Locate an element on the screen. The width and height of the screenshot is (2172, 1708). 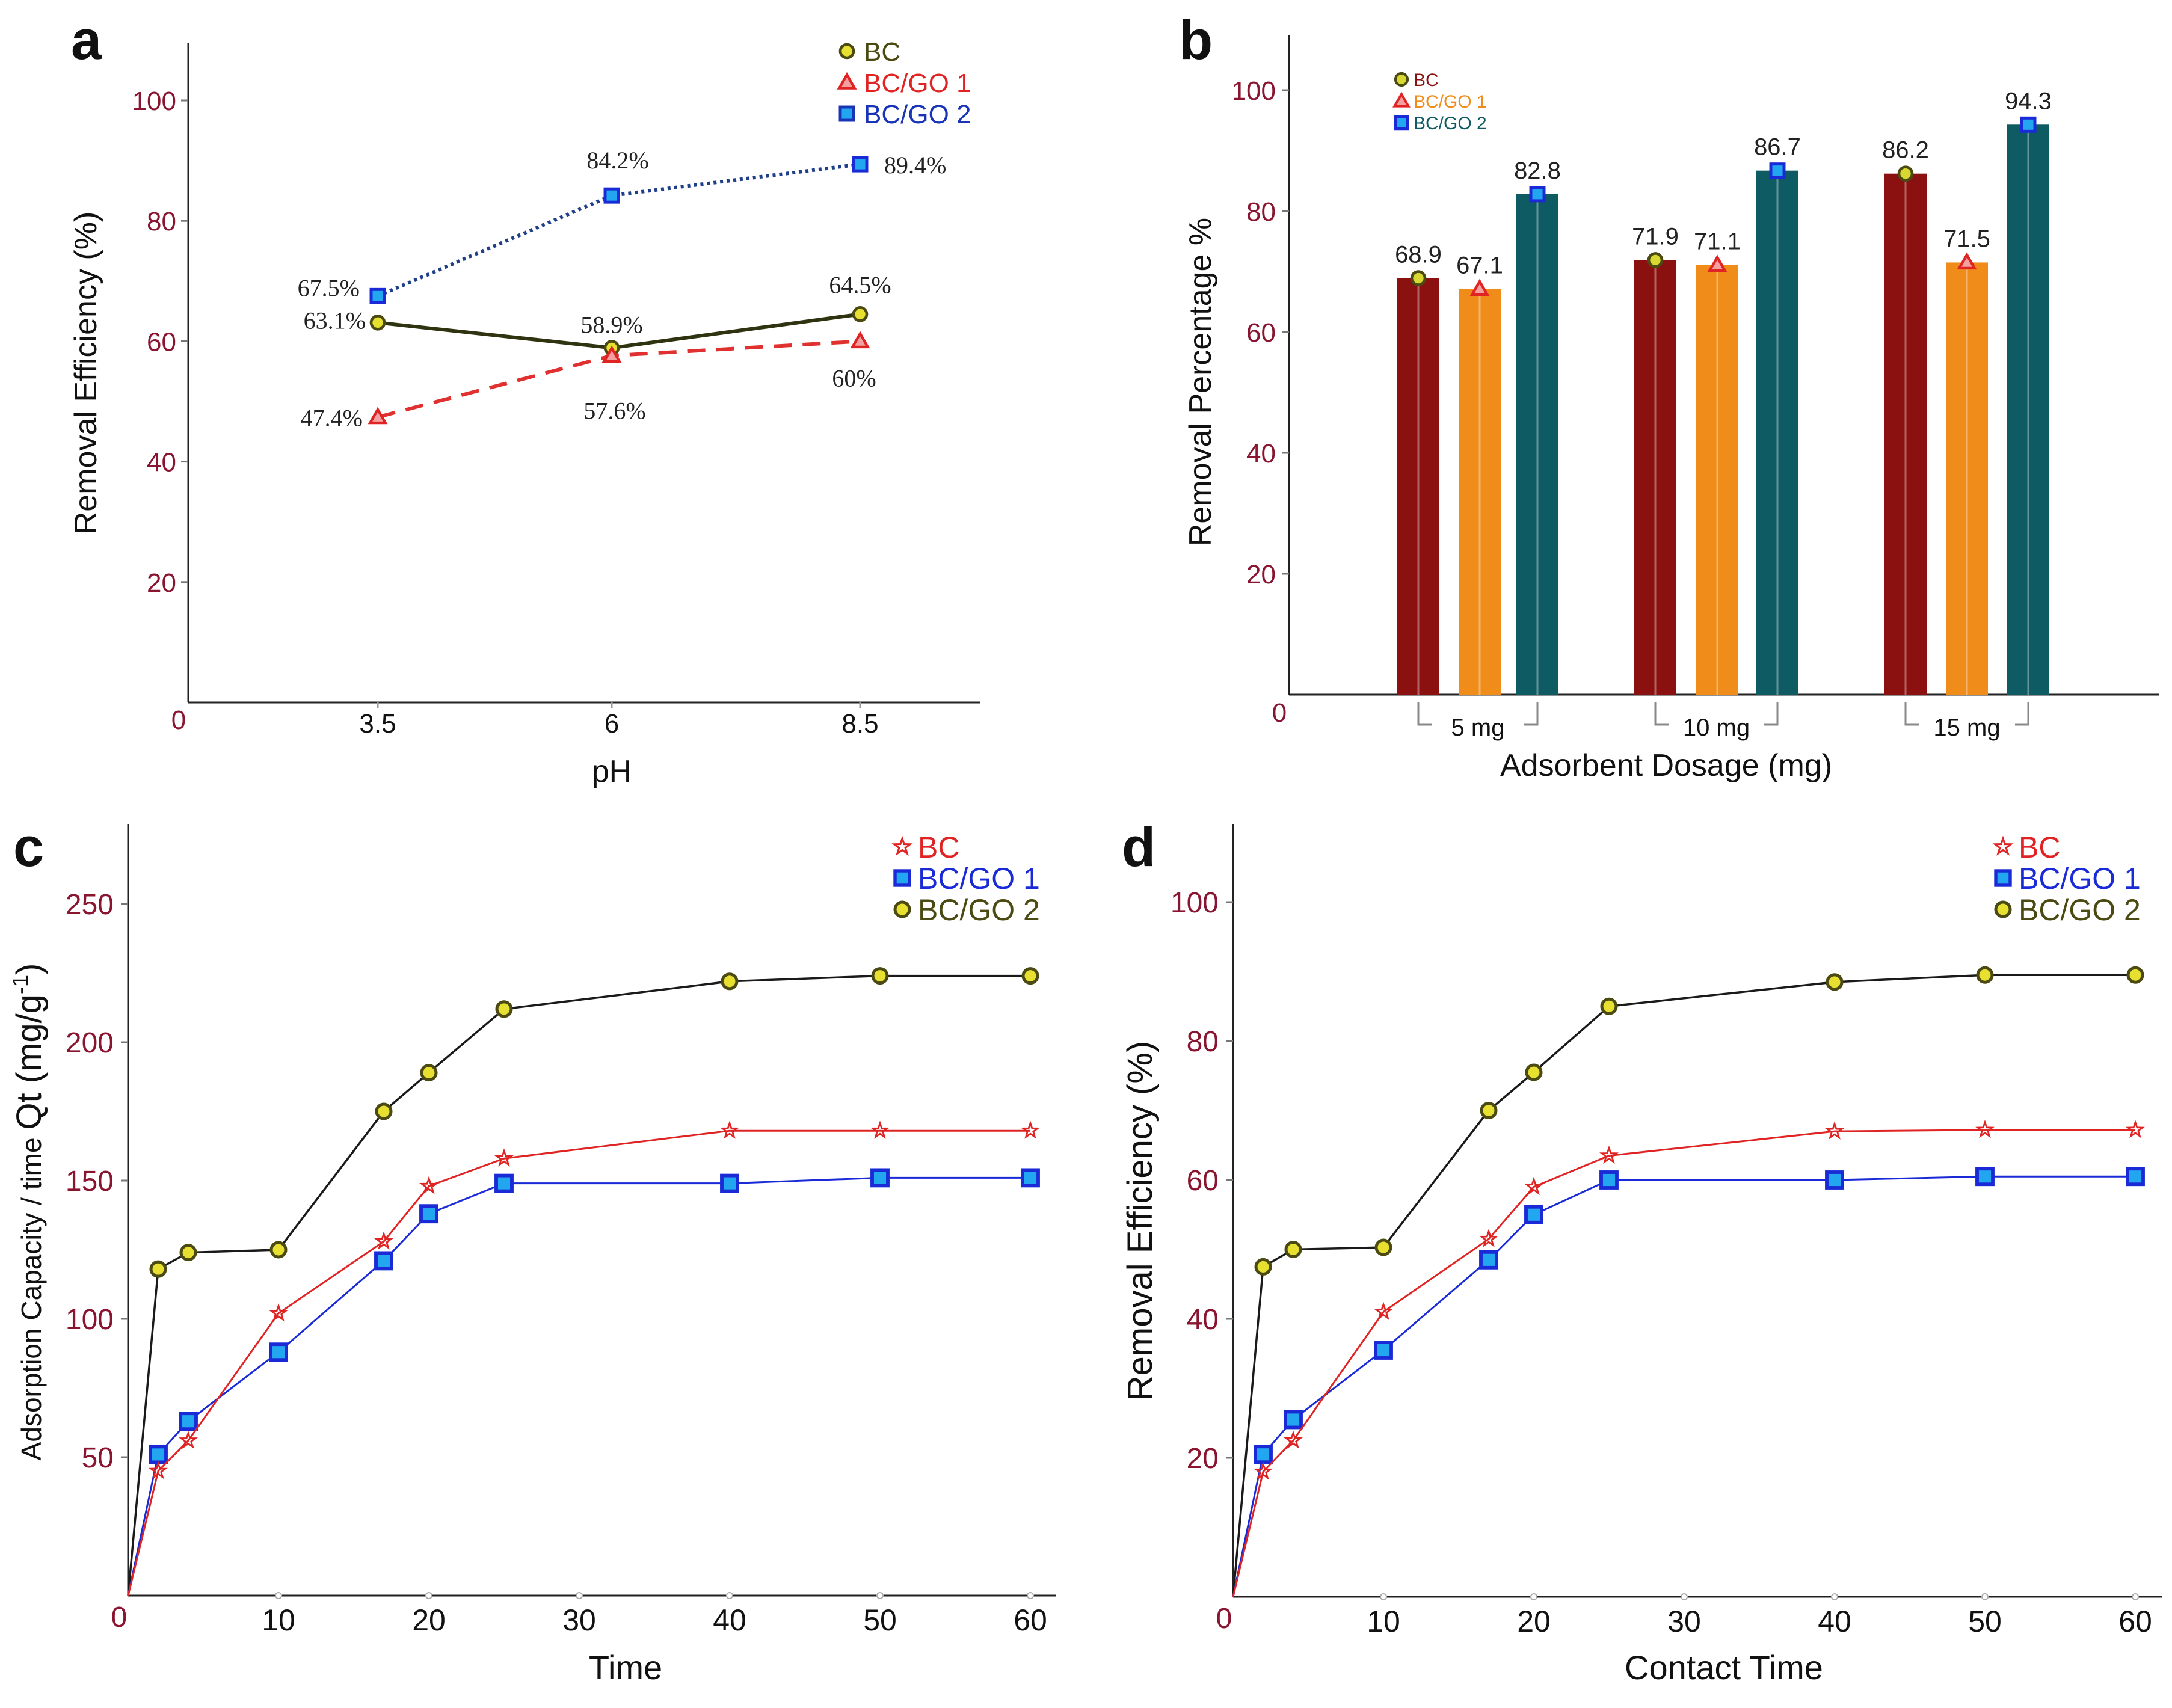
x-tick-label: 6 is located at coordinates (612, 724).